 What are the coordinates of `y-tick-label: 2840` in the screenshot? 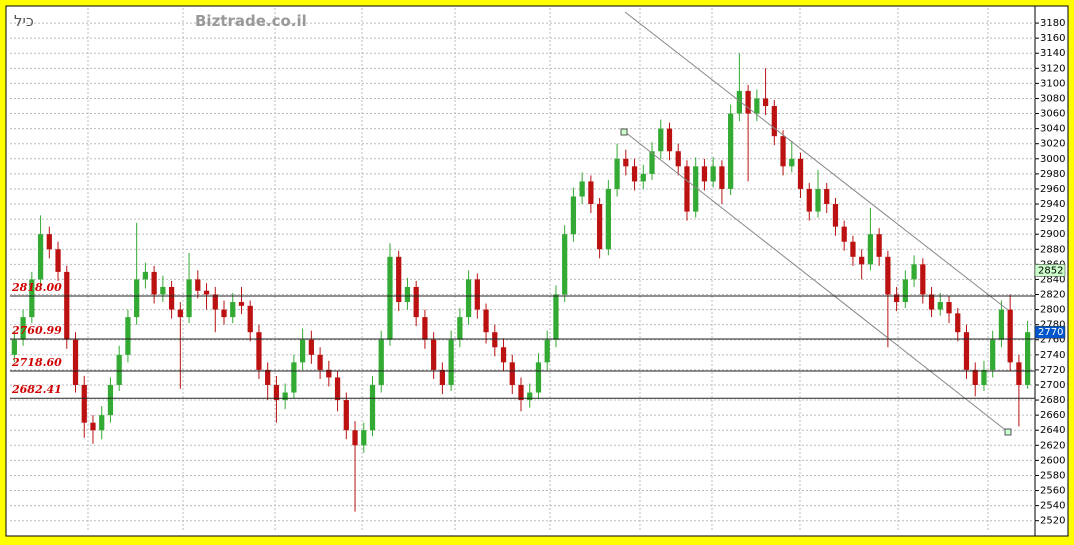 It's located at (1052, 279).